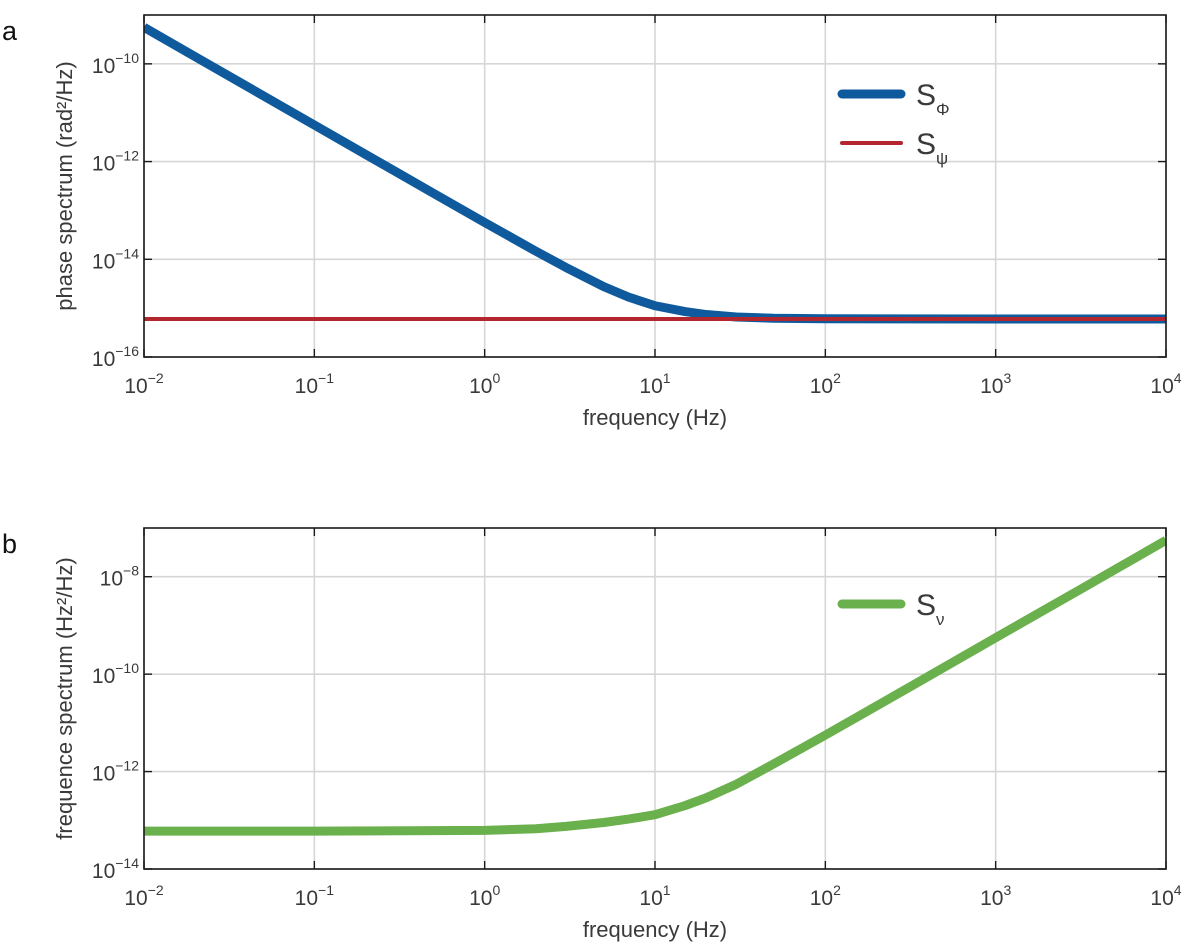 Image resolution: width=1183 pixels, height=948 pixels. Describe the element at coordinates (131, 571) in the screenshot. I see `y-tick-exponent: −8` at that location.